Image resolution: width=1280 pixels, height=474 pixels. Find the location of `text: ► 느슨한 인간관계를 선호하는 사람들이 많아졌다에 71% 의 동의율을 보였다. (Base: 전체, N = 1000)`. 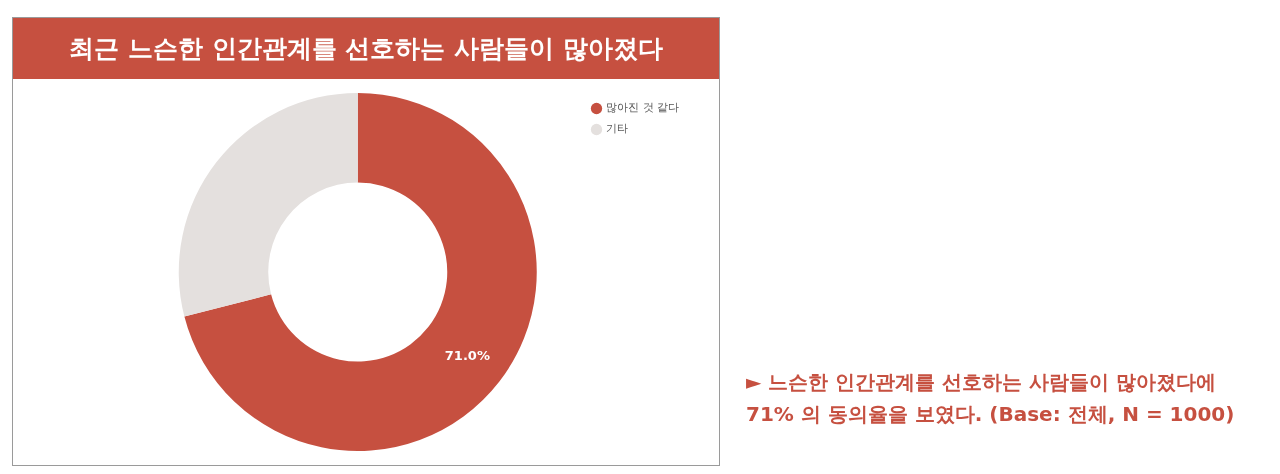

text: ► 느슨한 인간관계를 선호하는 사람들이 많아졌다에 71% 의 동의율을 보였다. (Base: 전체, N = 1000) is located at coordinates (991, 398).